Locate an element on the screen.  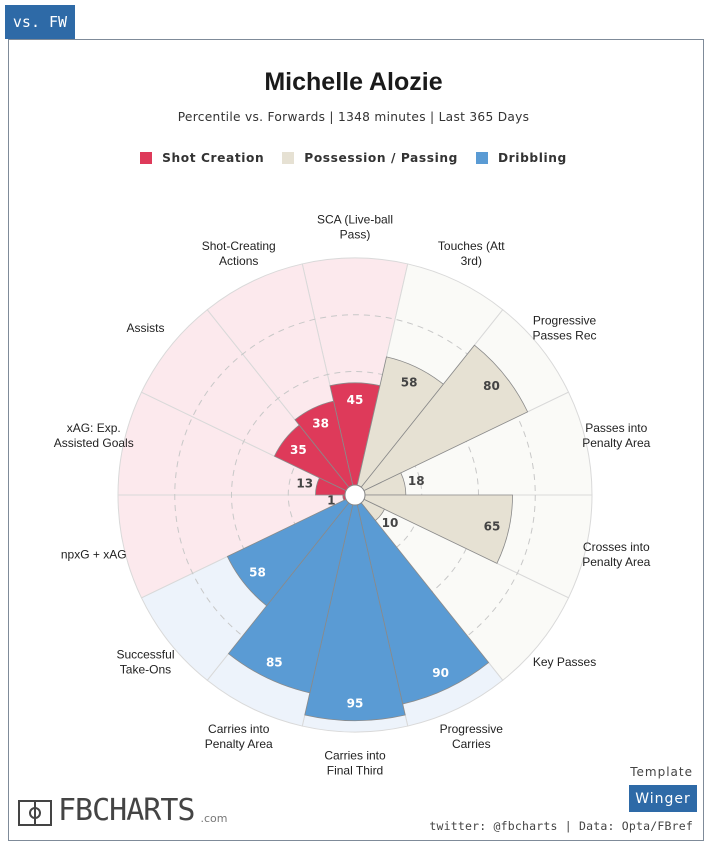
brand-logo: FBCHARTS .com is located at coordinates (123, 811).